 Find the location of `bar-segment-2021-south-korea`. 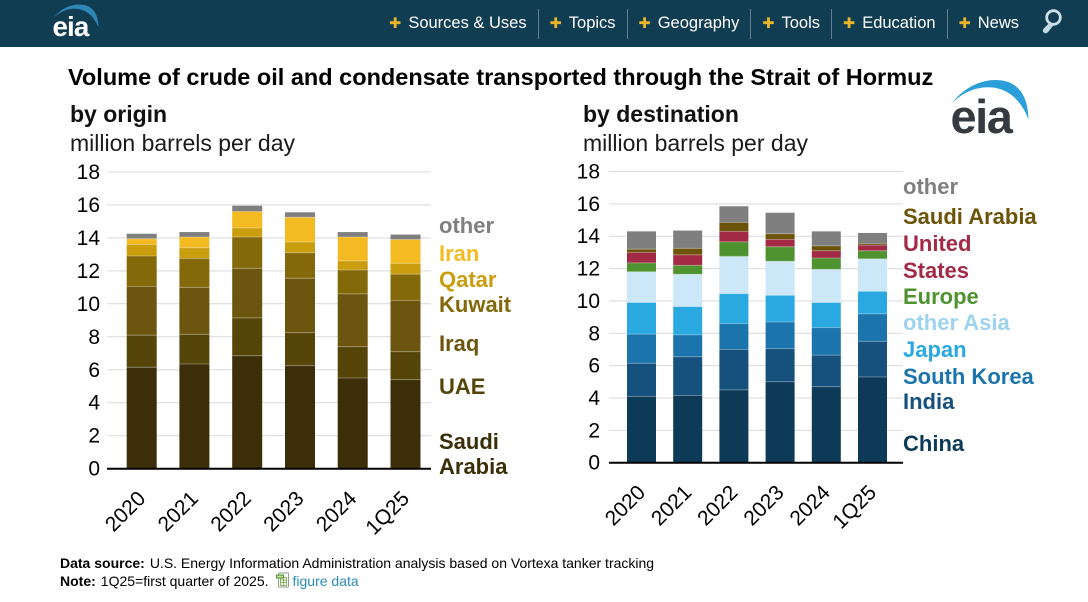

bar-segment-2021-south-korea is located at coordinates (688, 345).